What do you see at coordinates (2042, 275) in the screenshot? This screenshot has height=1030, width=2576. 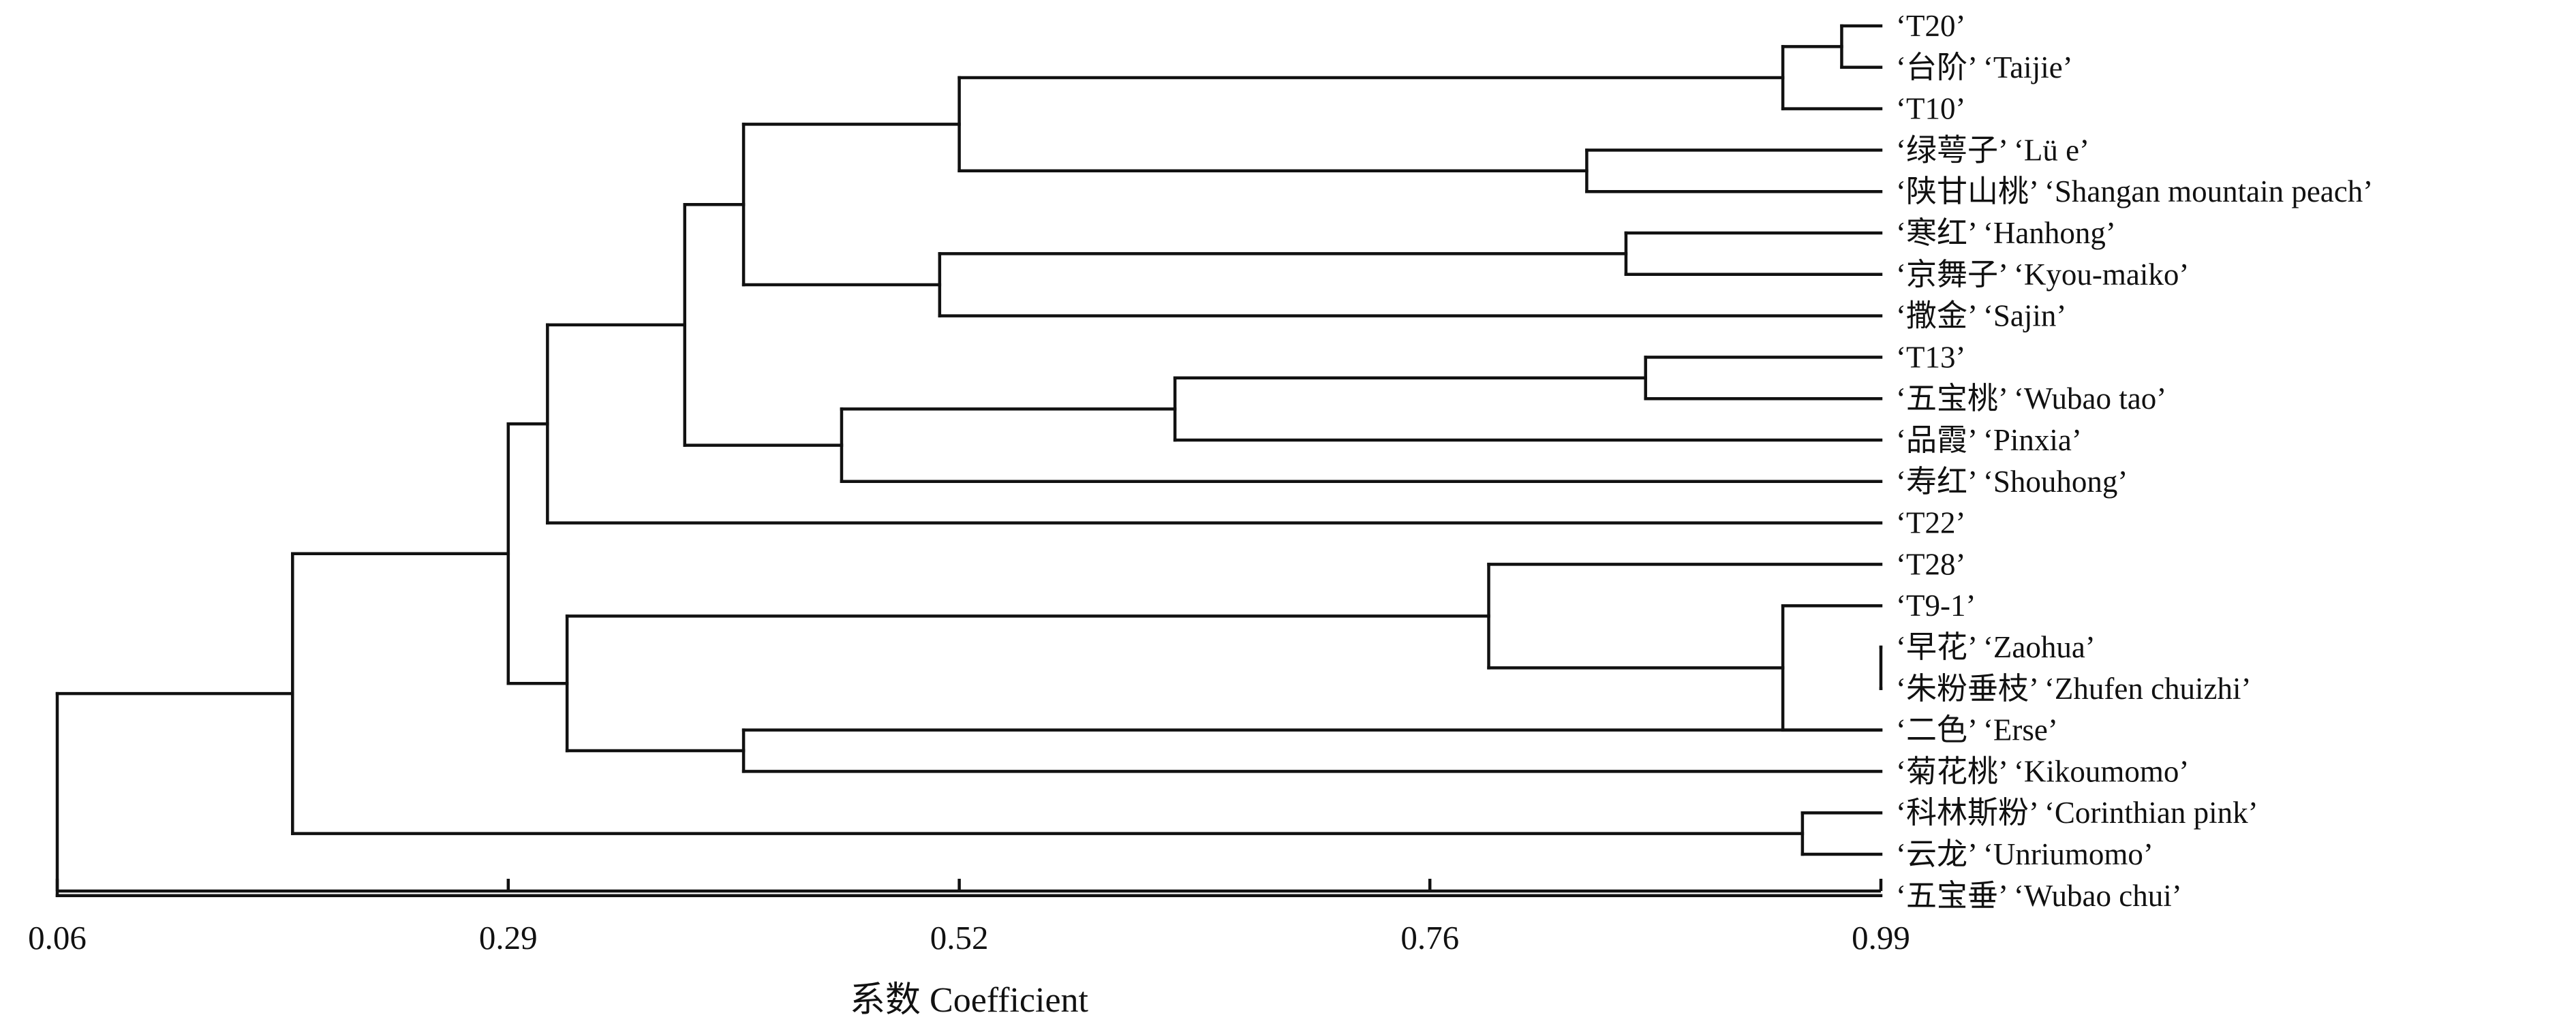 I see `leaf-label: ‘京舞子’ ‘Kyou-maiko’` at bounding box center [2042, 275].